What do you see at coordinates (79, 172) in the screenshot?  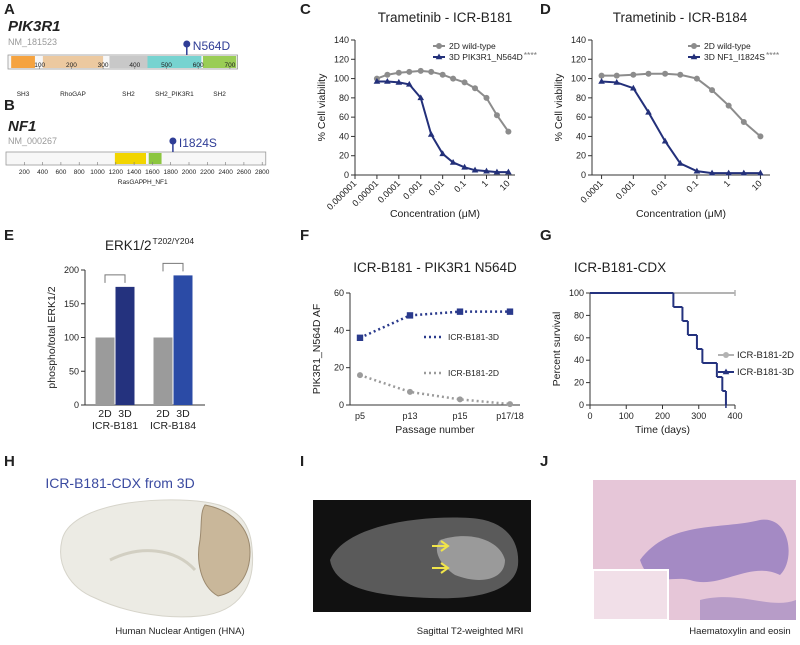 I see `axis-tick-label: 800` at bounding box center [79, 172].